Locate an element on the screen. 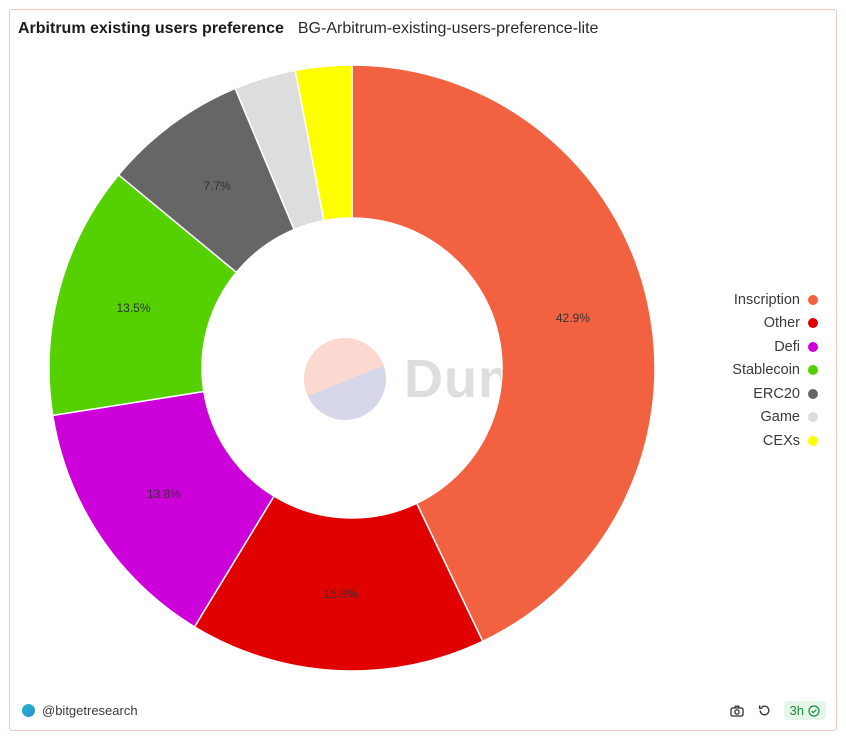  legend-label: CEXs is located at coordinates (781, 440).